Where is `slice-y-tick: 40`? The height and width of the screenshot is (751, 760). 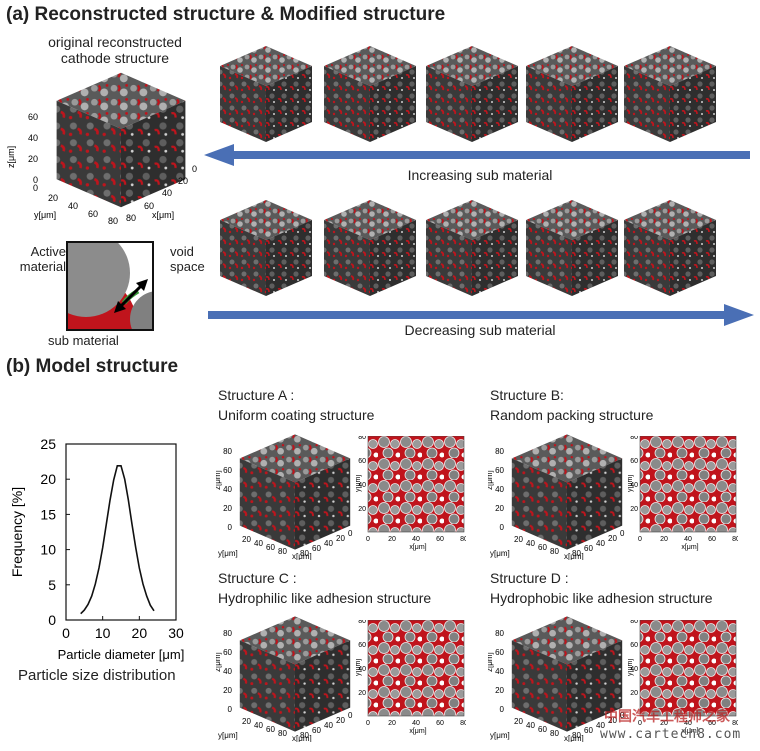 slice-y-tick: 40 is located at coordinates (634, 485).